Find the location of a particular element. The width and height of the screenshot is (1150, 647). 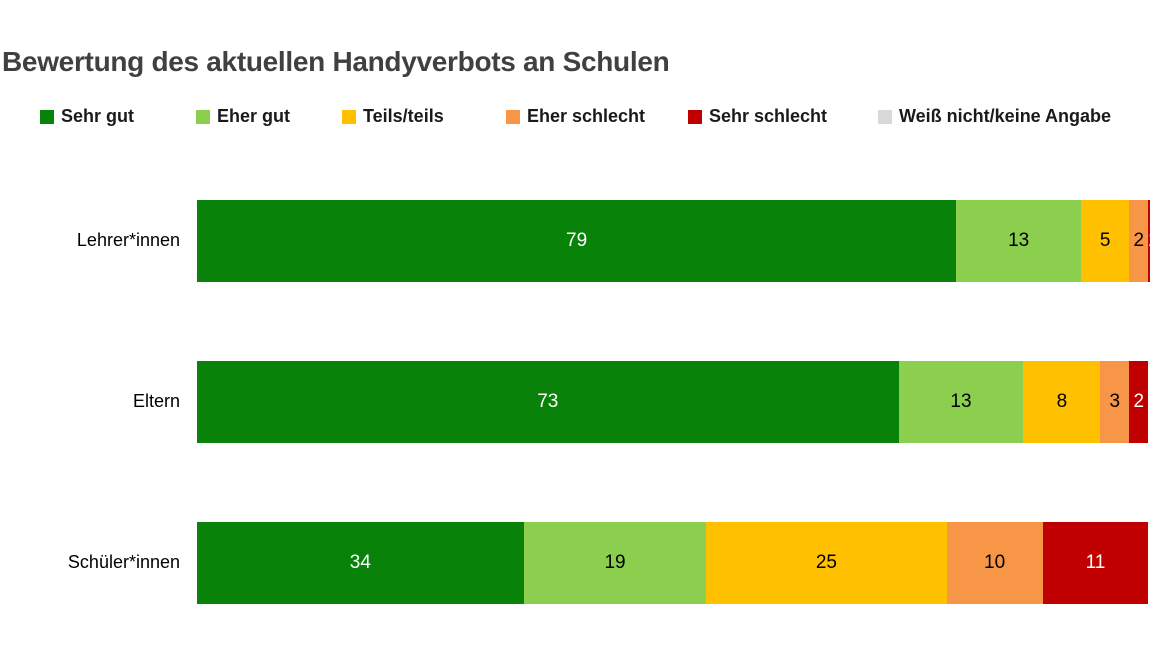

bar-segment: 34 is located at coordinates (360, 563).